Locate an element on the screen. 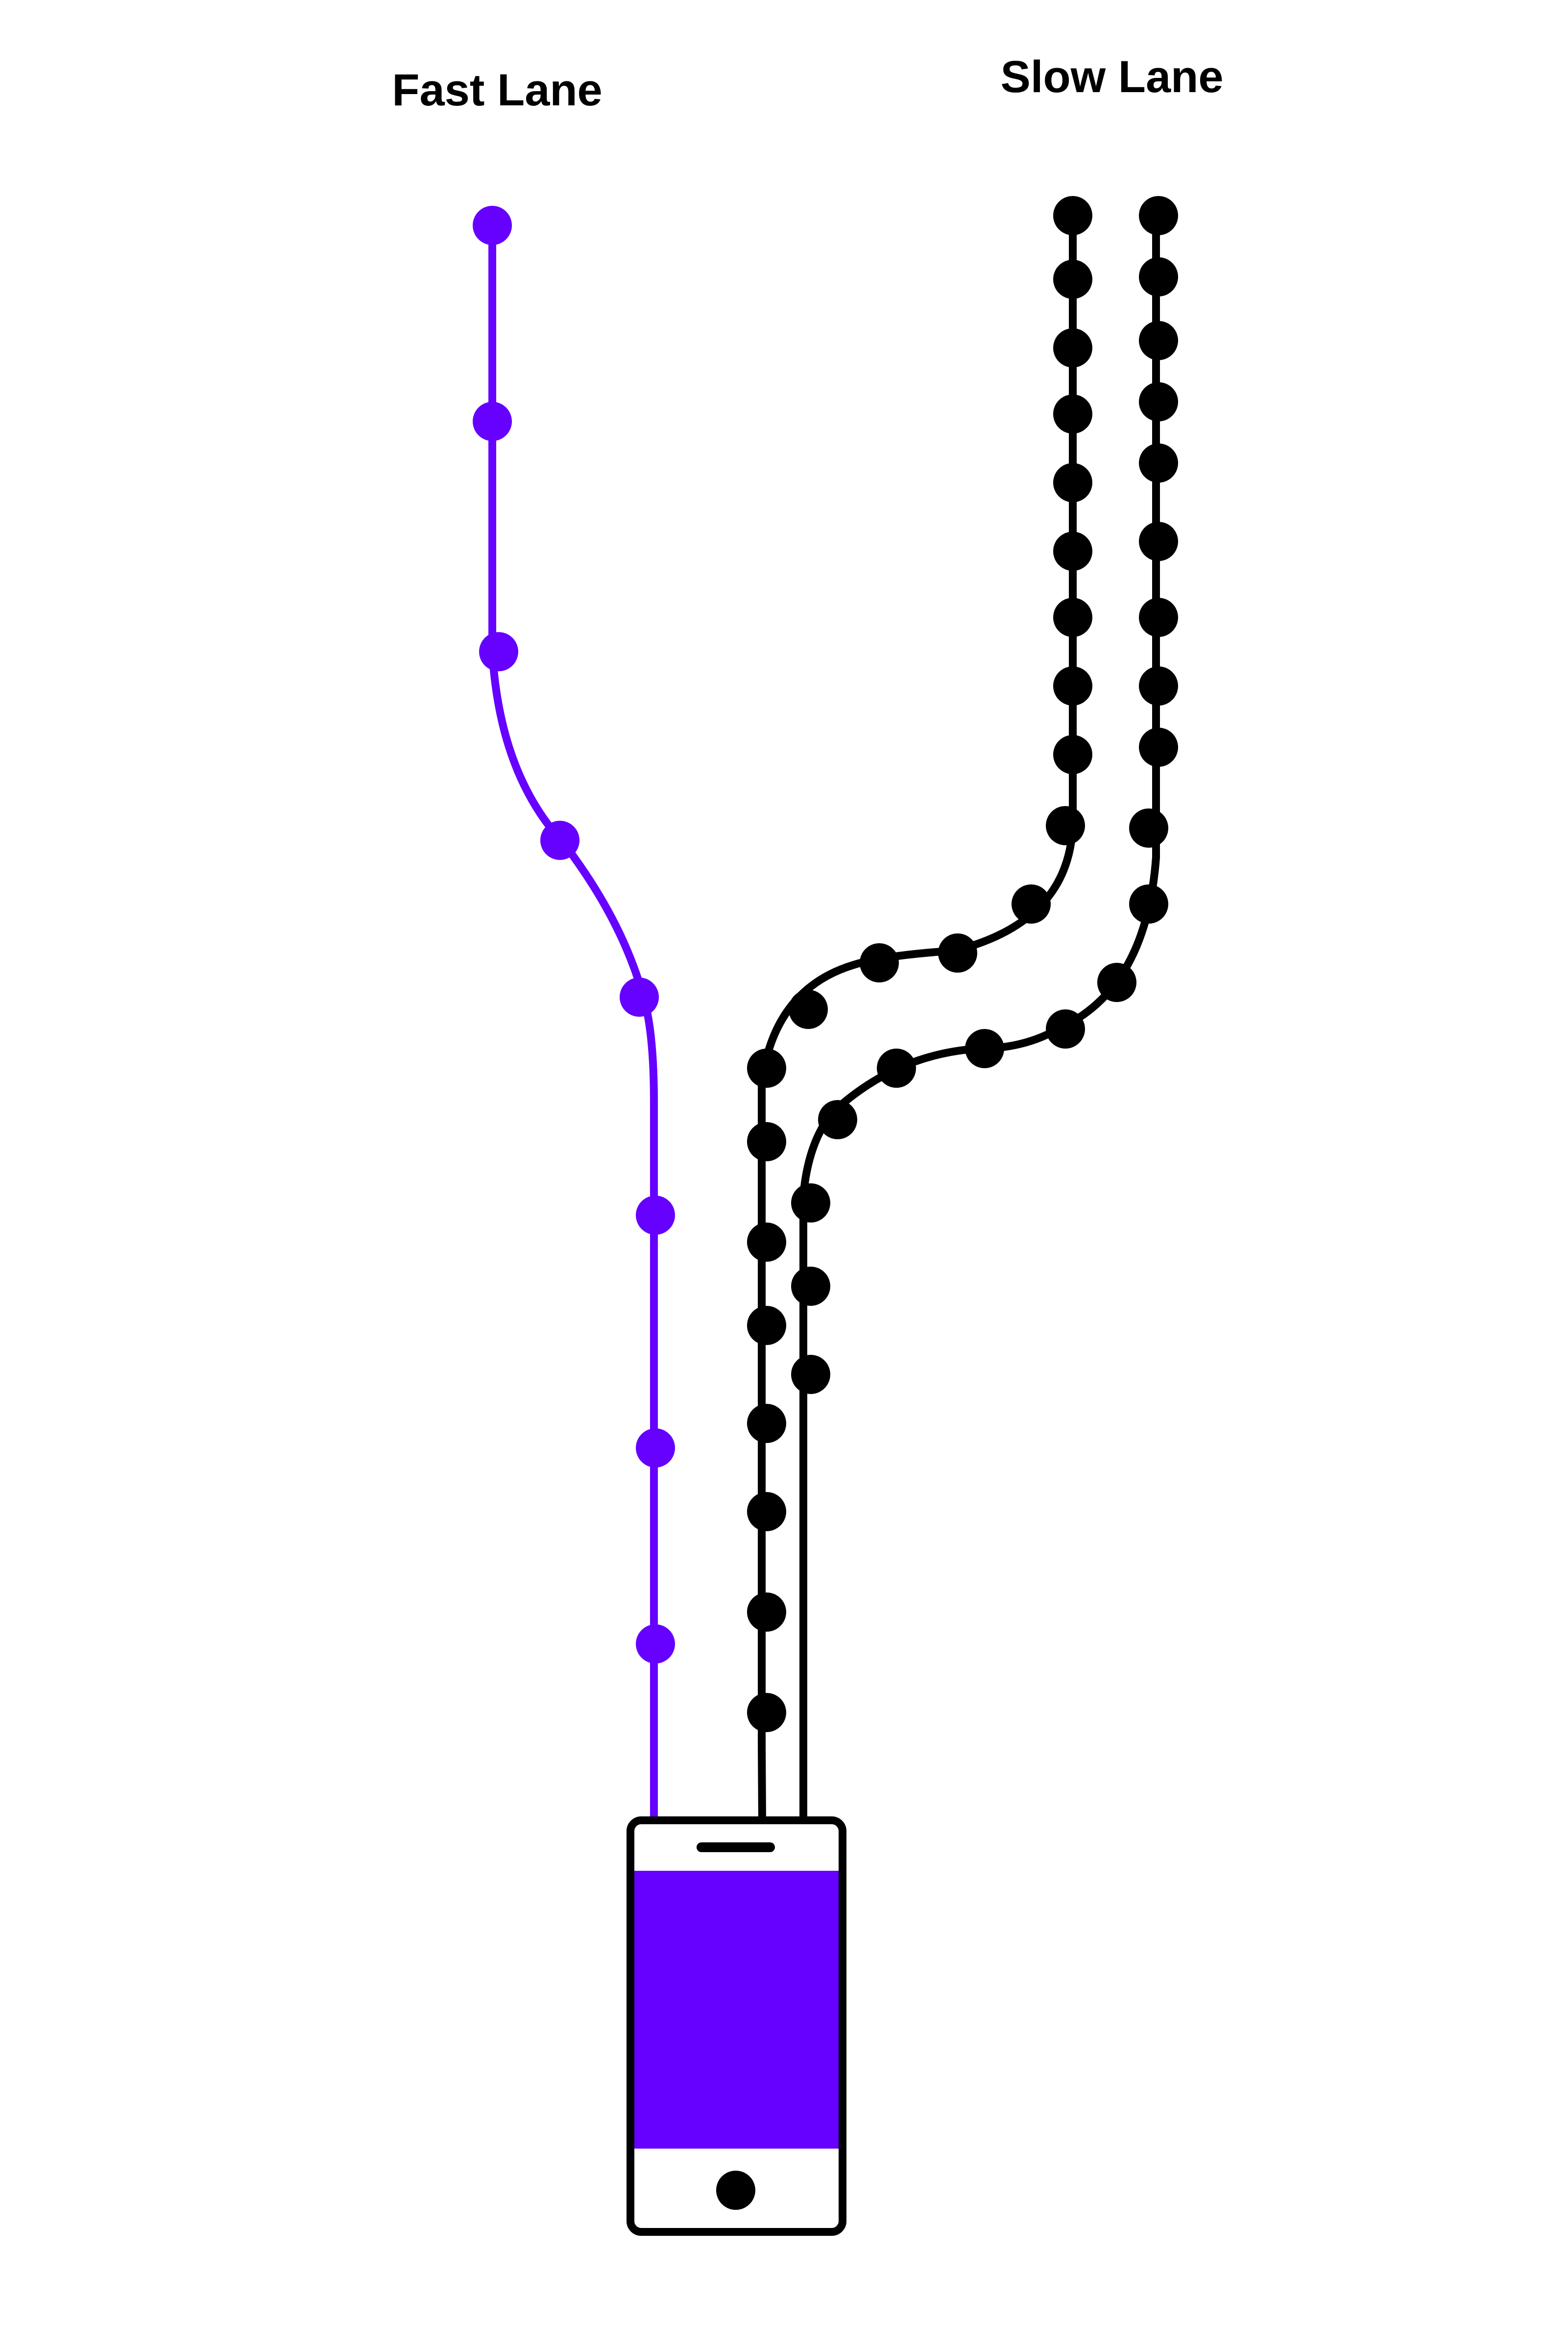 The width and height of the screenshot is (1568, 2325). phone-home-button is located at coordinates (735, 2190).